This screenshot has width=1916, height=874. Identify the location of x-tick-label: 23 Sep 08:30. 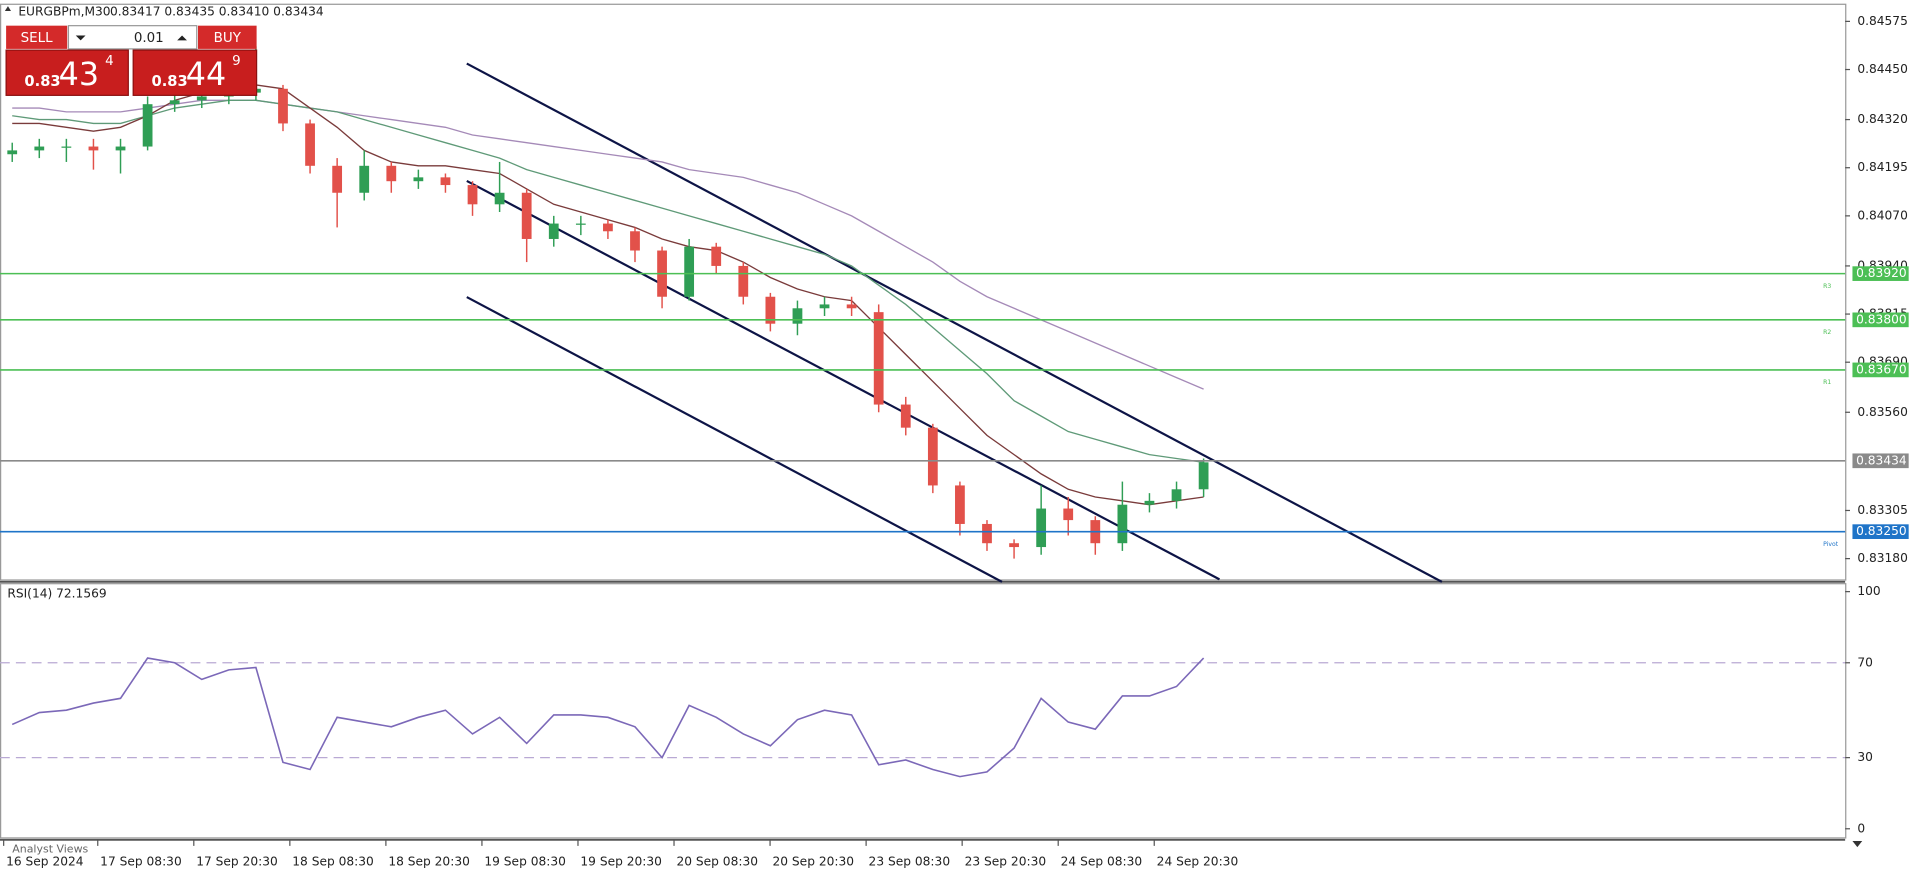
(910, 861).